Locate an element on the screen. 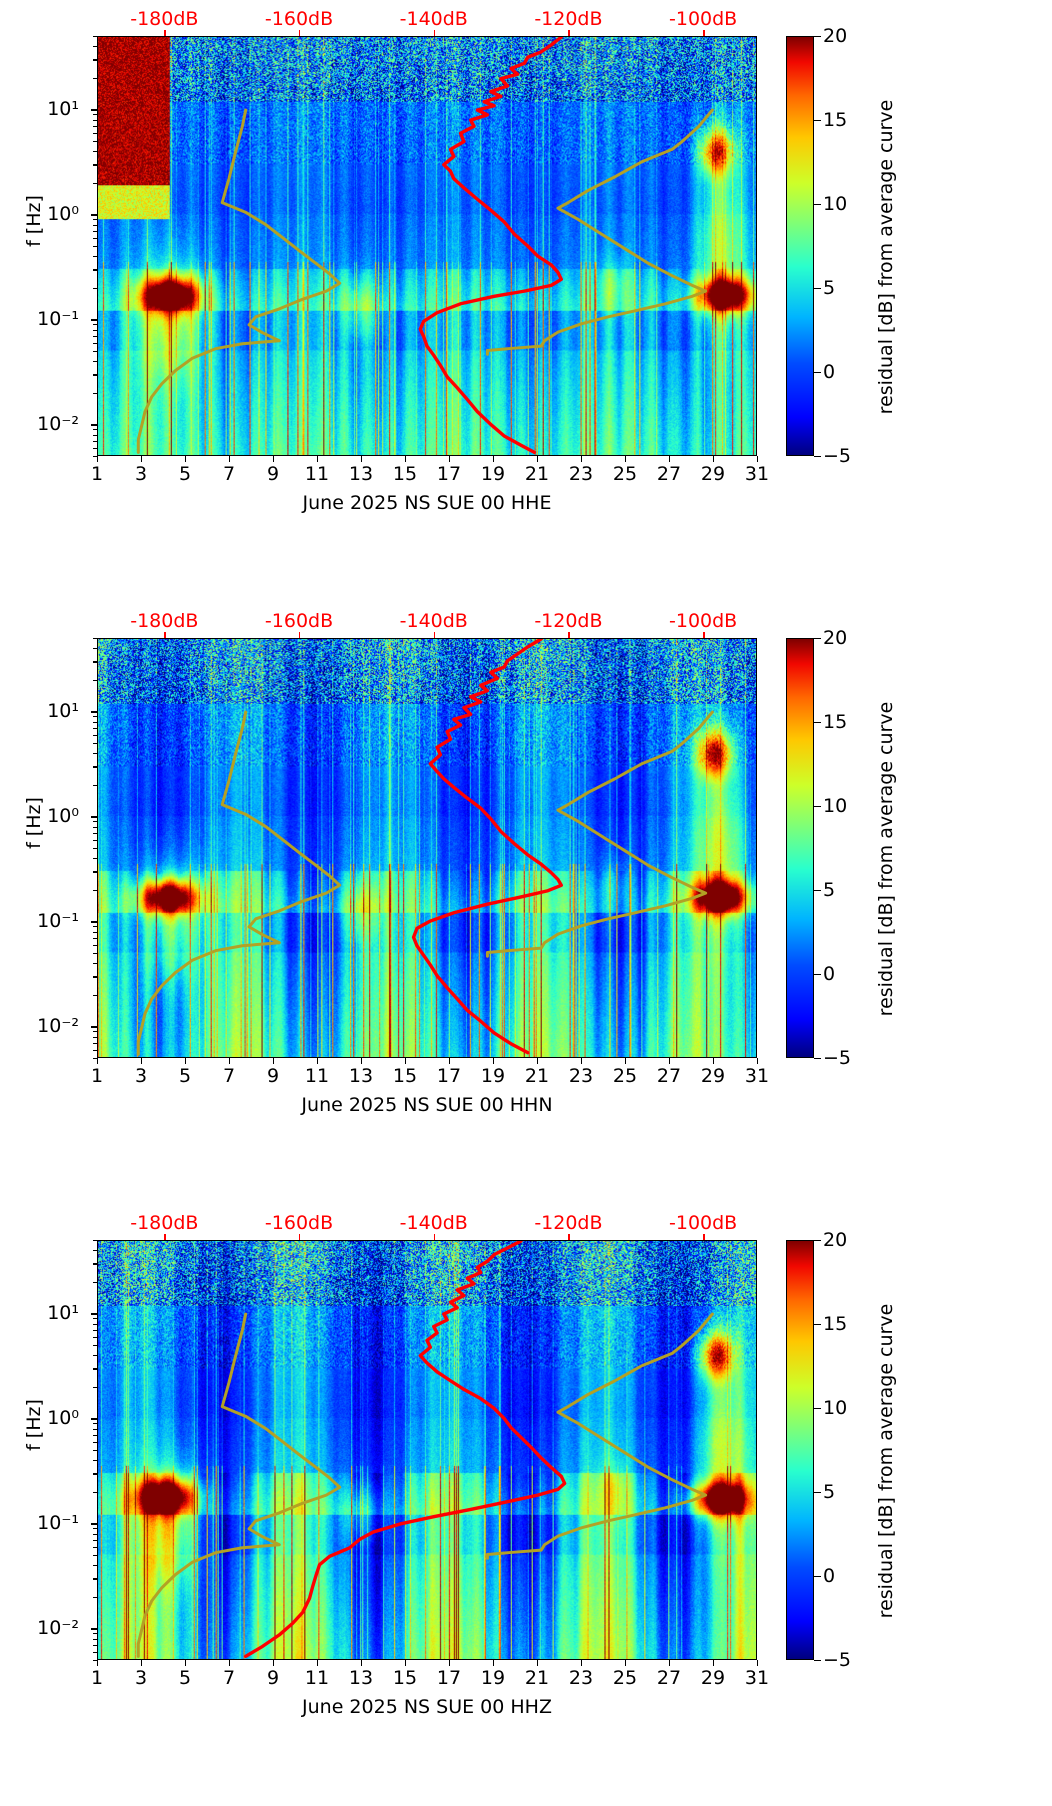 The image size is (1052, 1806). colorbar-title-2: residual [dB] from average curve is located at coordinates (886, 1461).